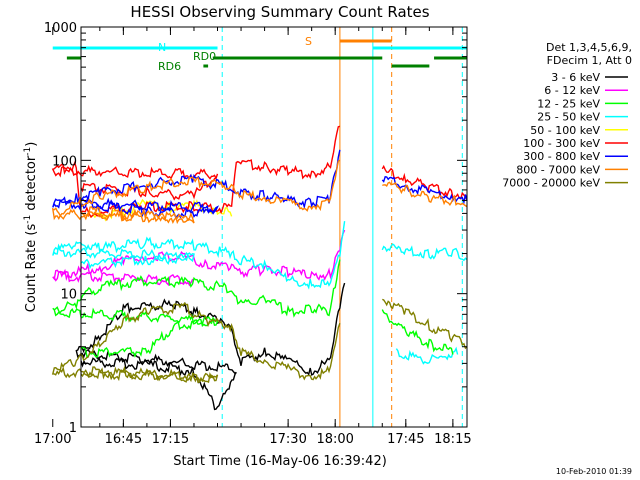 This screenshot has width=640, height=480. Describe the element at coordinates (31, 144) in the screenshot. I see `y-axis-label-part: )` at that location.